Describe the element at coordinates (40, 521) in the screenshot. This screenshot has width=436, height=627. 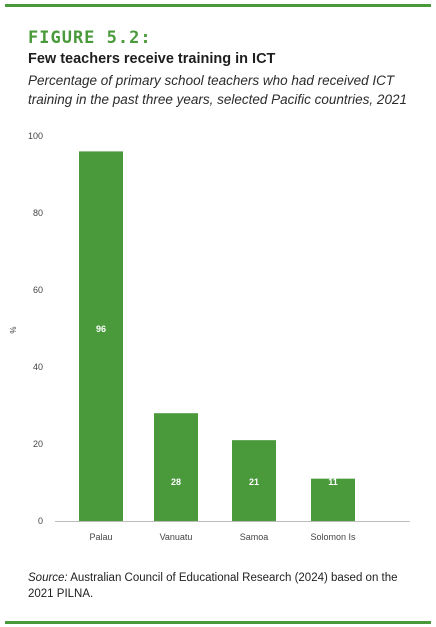
I see `y-tick-label: 0` at that location.